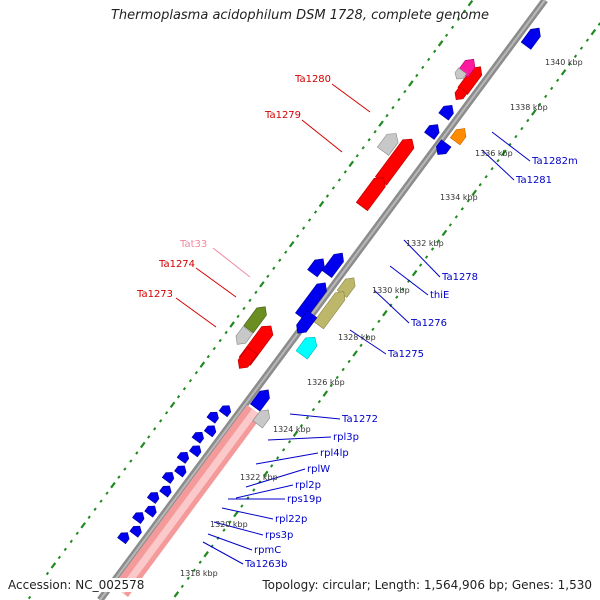 Image resolution: width=600 pixels, height=600 pixels. Describe the element at coordinates (425, 243) in the screenshot. I see `kbp-marker: 1332 kbp` at that location.